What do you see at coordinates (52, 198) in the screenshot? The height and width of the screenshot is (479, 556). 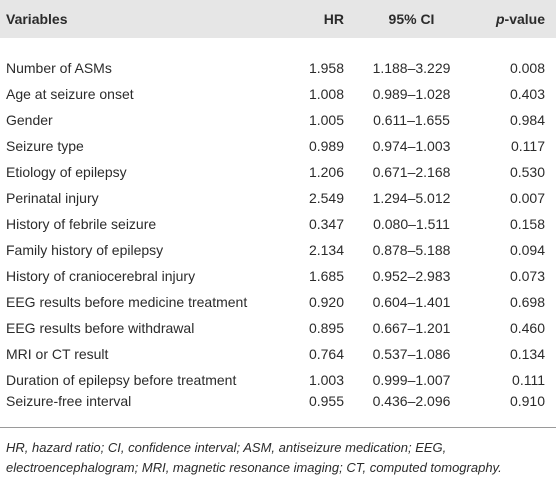 I see `cell: Perinatal injury` at bounding box center [52, 198].